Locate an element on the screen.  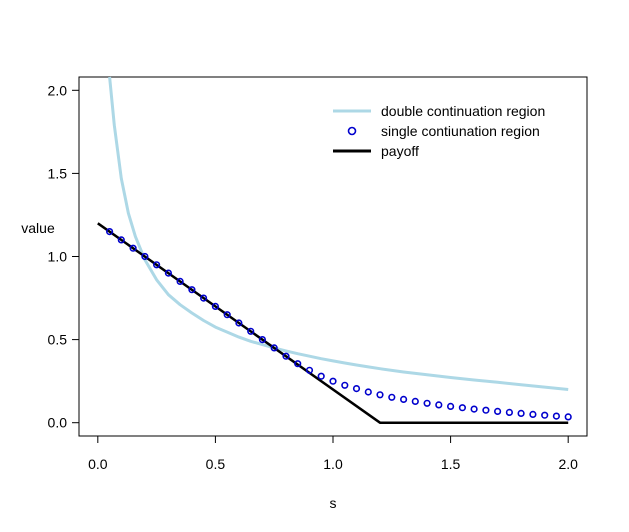
legend-label-double: double continuation region is located at coordinates (463, 111).